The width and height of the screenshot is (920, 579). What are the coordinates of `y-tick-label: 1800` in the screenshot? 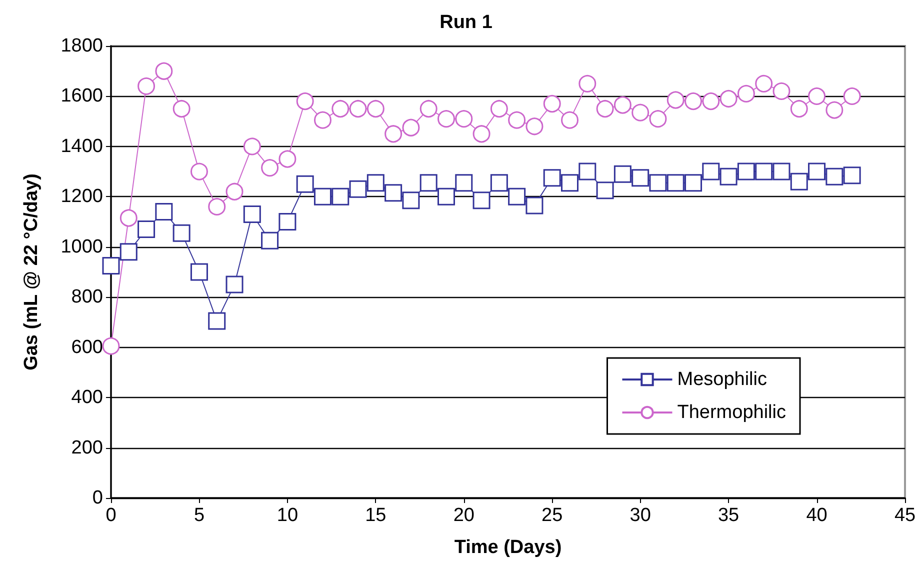 It's located at (81, 46).